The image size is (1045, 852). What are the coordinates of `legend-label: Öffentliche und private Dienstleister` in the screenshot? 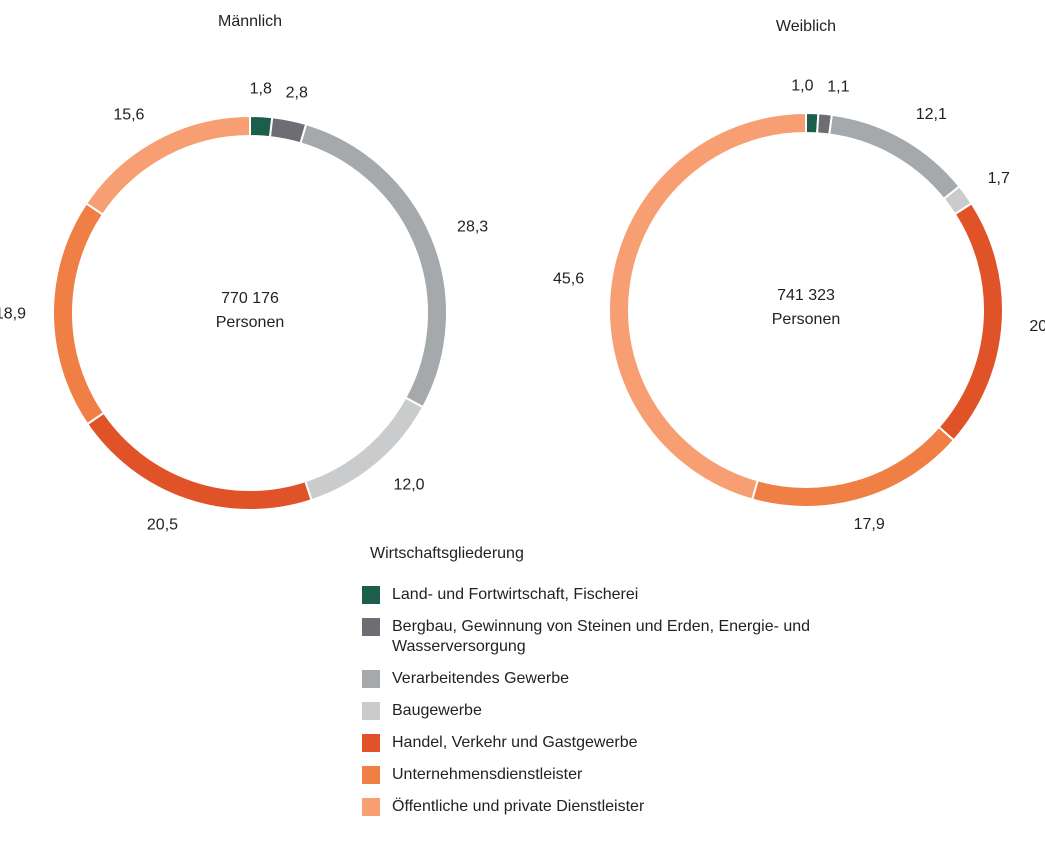 It's located at (518, 806).